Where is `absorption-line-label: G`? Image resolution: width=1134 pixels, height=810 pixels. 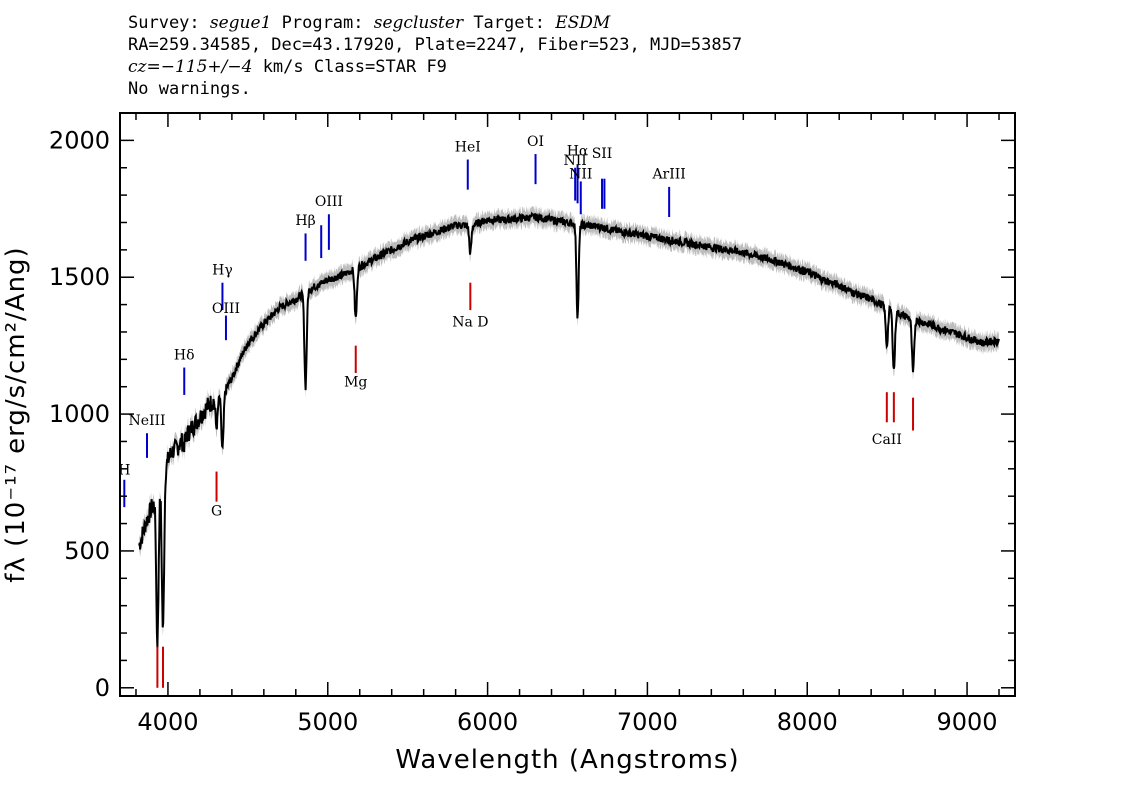 absorption-line-label: G is located at coordinates (216, 511).